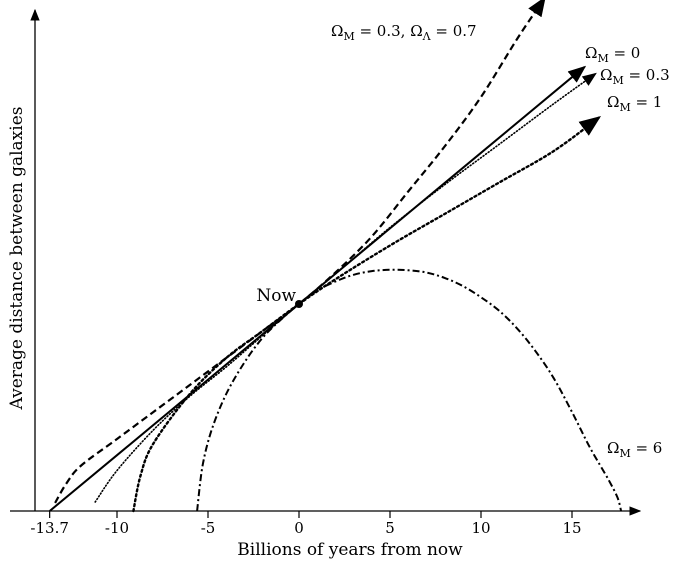 The width and height of the screenshot is (698, 564). Describe the element at coordinates (647, 448) in the screenshot. I see `series-label-text: = 6` at that location.